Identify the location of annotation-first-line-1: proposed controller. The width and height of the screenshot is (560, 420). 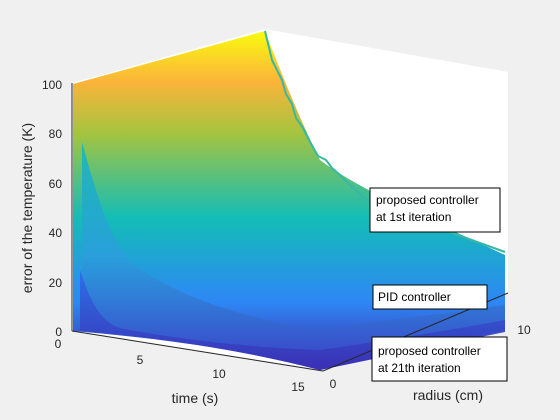
(427, 200).